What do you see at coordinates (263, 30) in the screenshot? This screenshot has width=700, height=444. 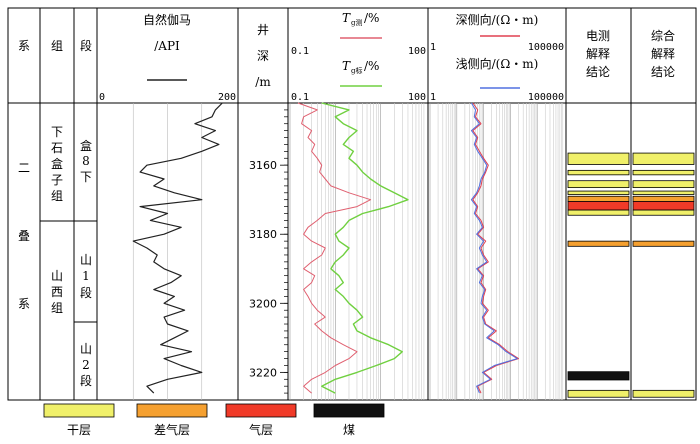 I see `depth-header-1: 井` at bounding box center [263, 30].